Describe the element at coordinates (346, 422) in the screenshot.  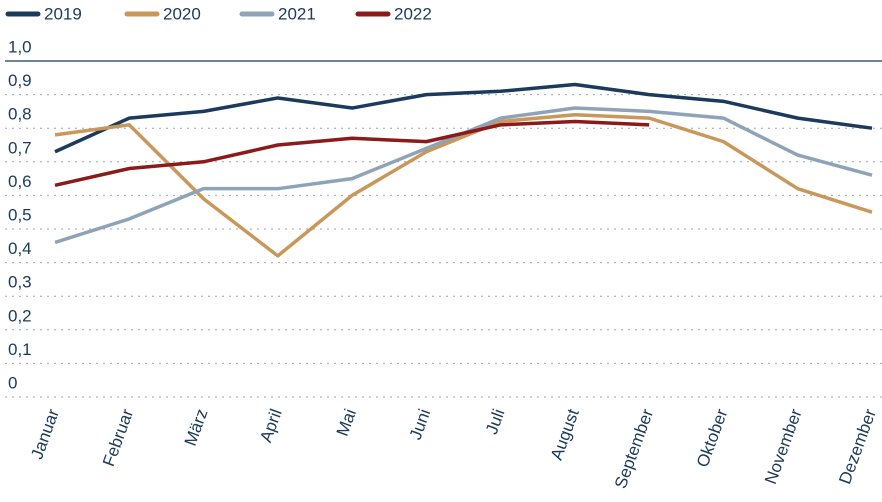
I see `x-tick-label: Mai` at that location.